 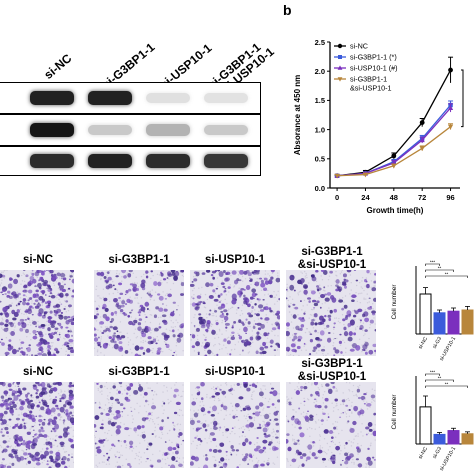 What do you see at coordinates (446, 276) in the screenshot?
I see `significance-bracket` at bounding box center [446, 276].